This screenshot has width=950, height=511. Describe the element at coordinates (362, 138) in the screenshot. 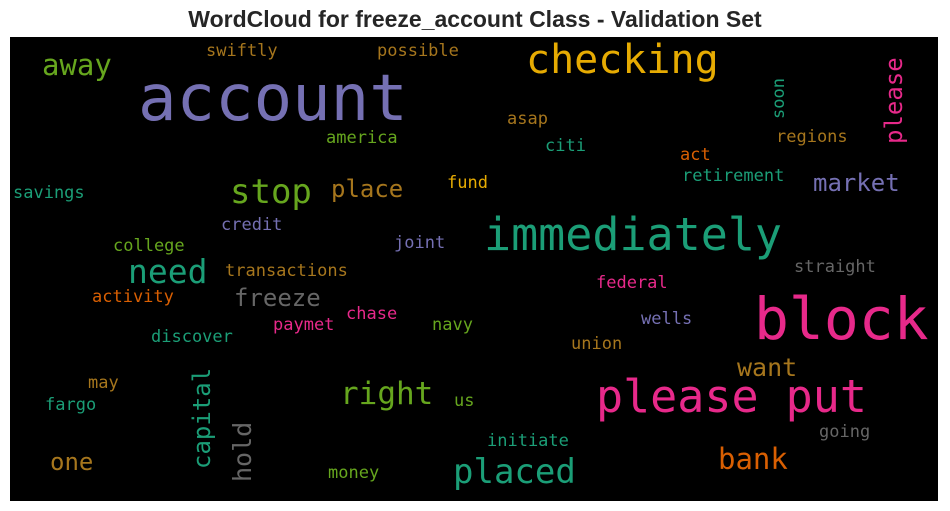

I see `word-america: america` at that location.